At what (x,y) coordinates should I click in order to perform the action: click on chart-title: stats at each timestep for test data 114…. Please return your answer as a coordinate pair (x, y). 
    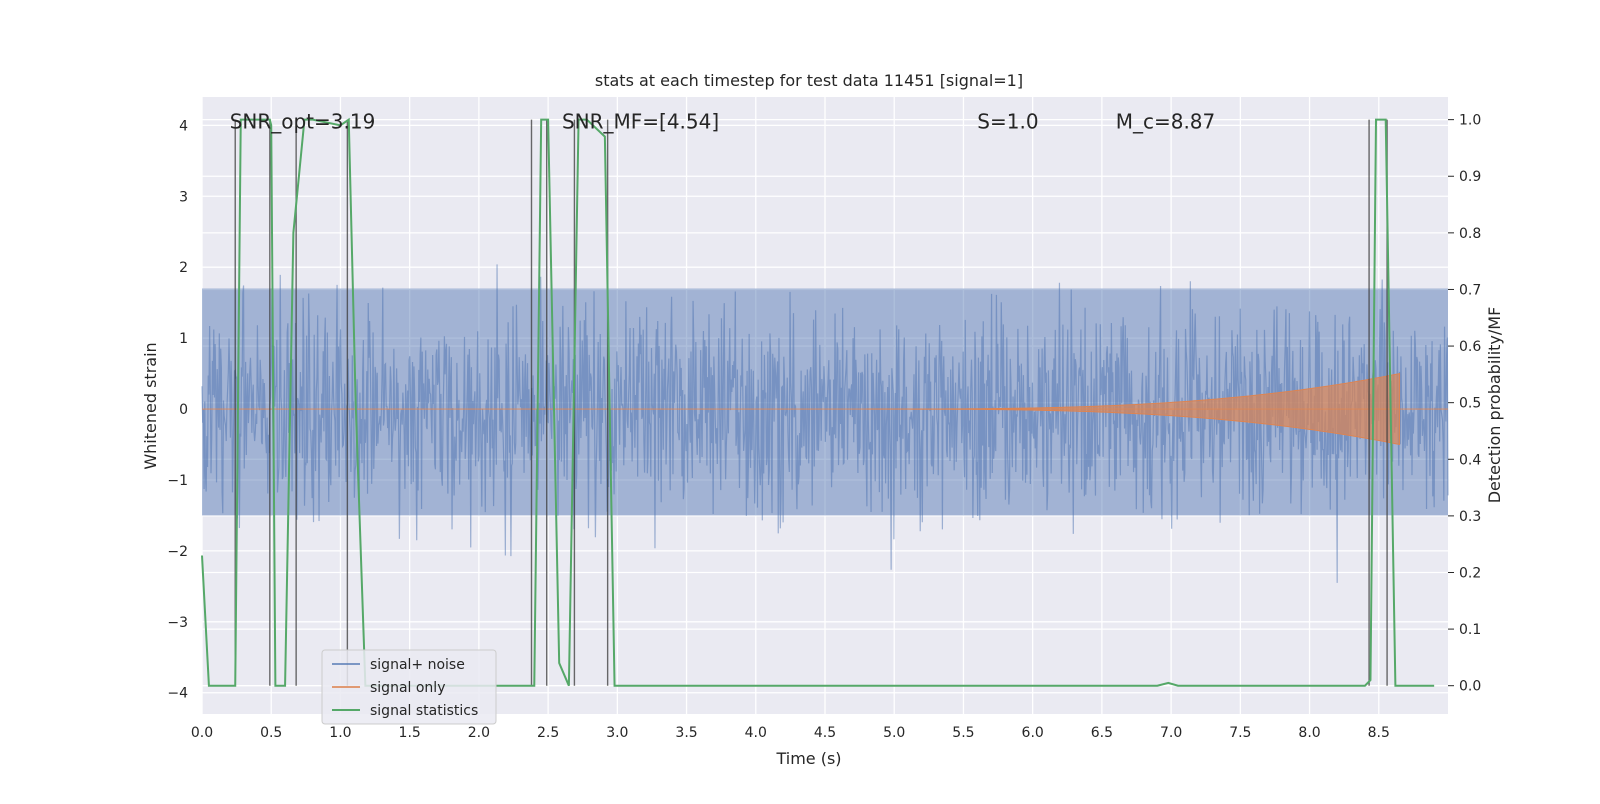
    Looking at the image, I should click on (809, 80).